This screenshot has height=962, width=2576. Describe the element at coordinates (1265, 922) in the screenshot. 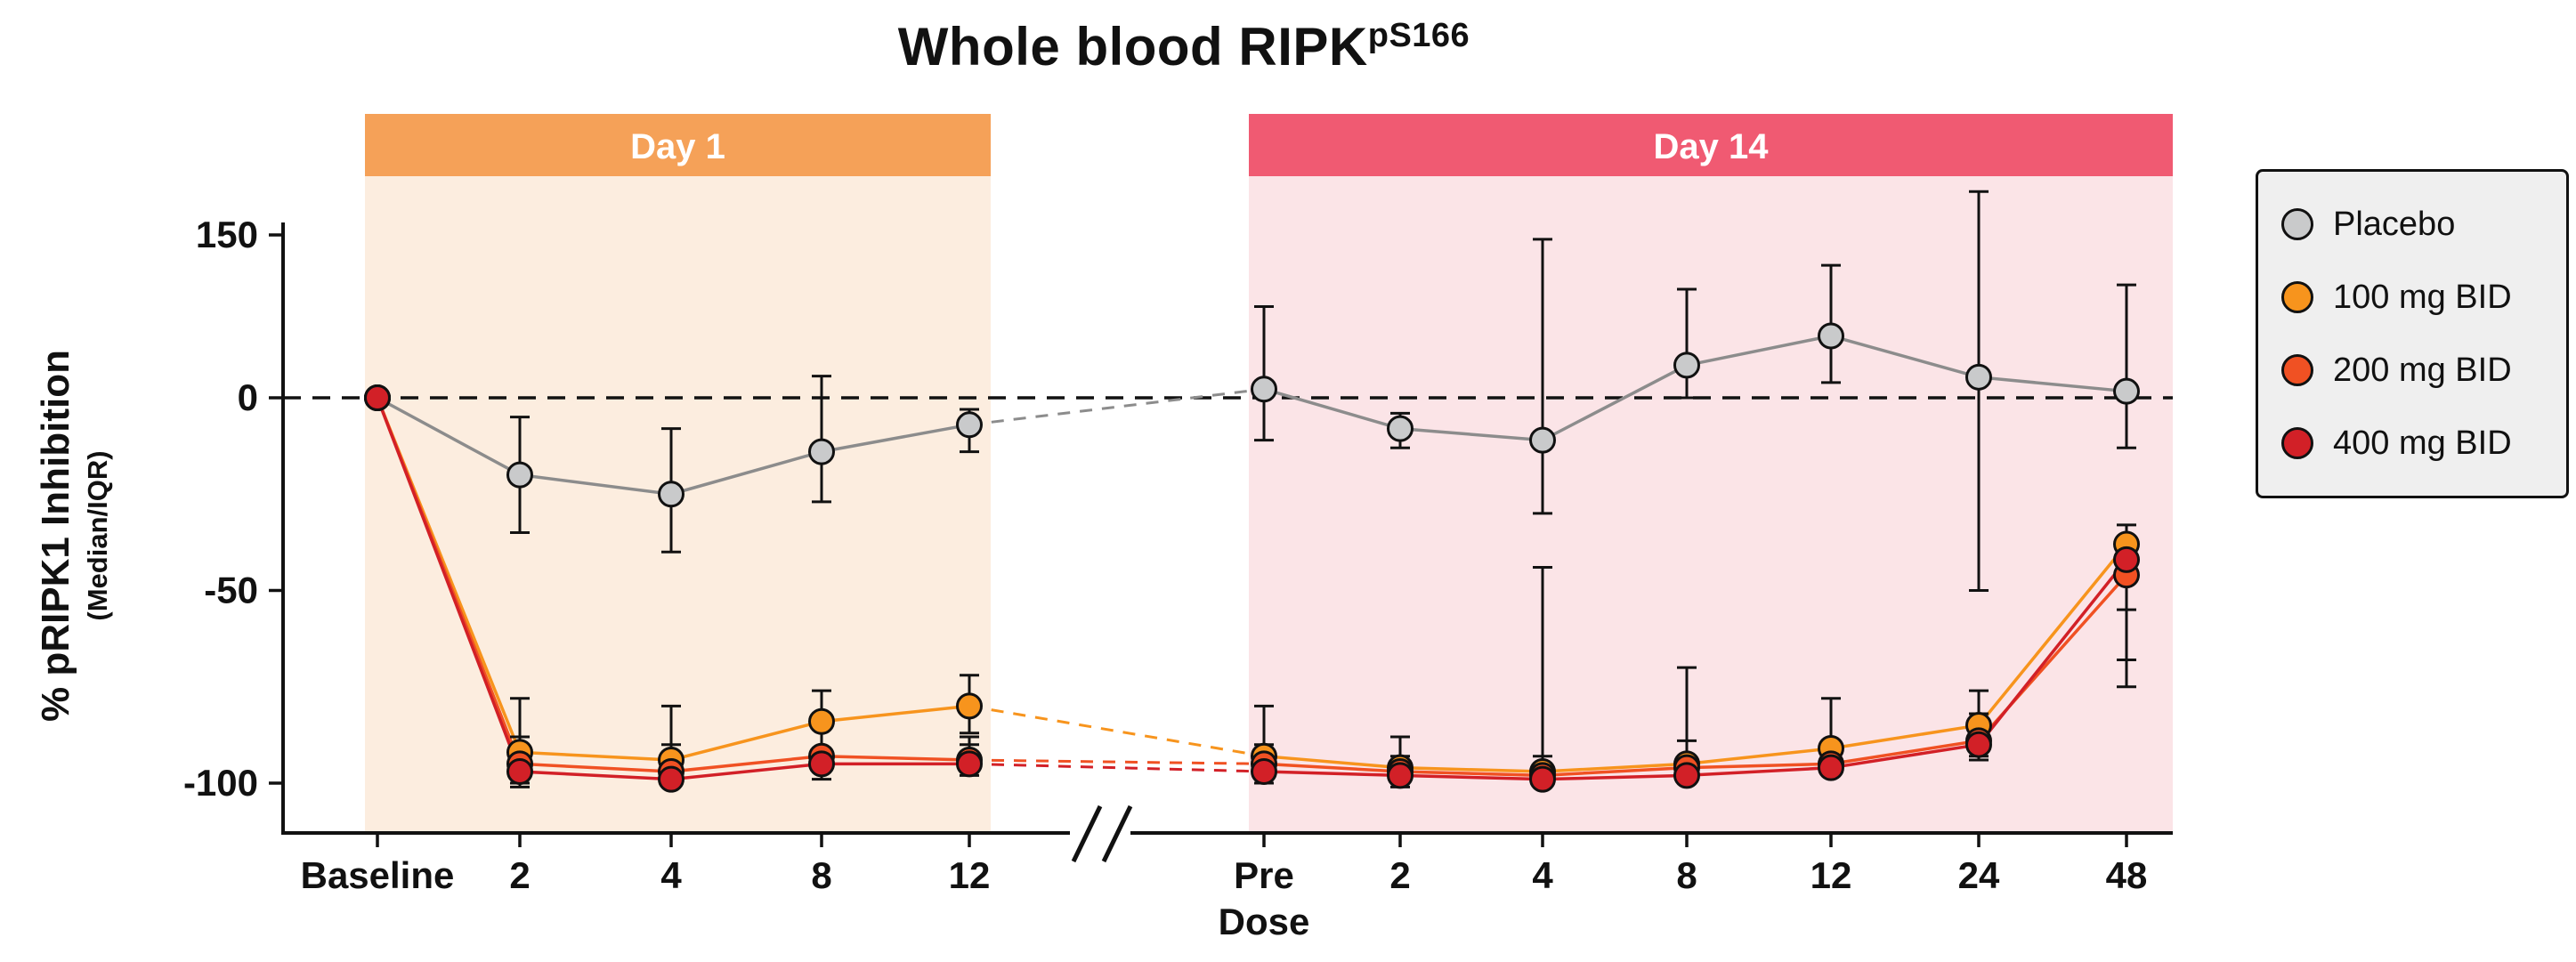

I see `chart-text: Dose` at that location.